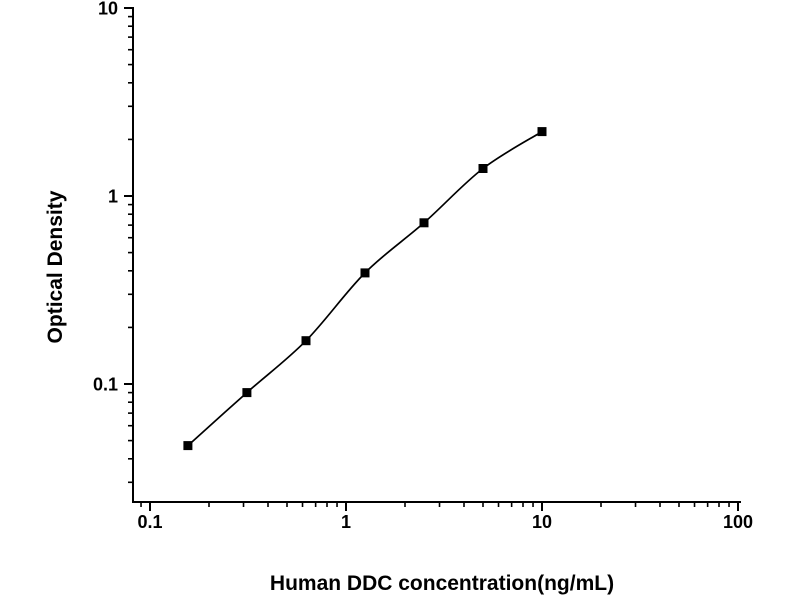 The width and height of the screenshot is (800, 600). What do you see at coordinates (108, 9) in the screenshot?
I see `y-tick-label: 10` at bounding box center [108, 9].